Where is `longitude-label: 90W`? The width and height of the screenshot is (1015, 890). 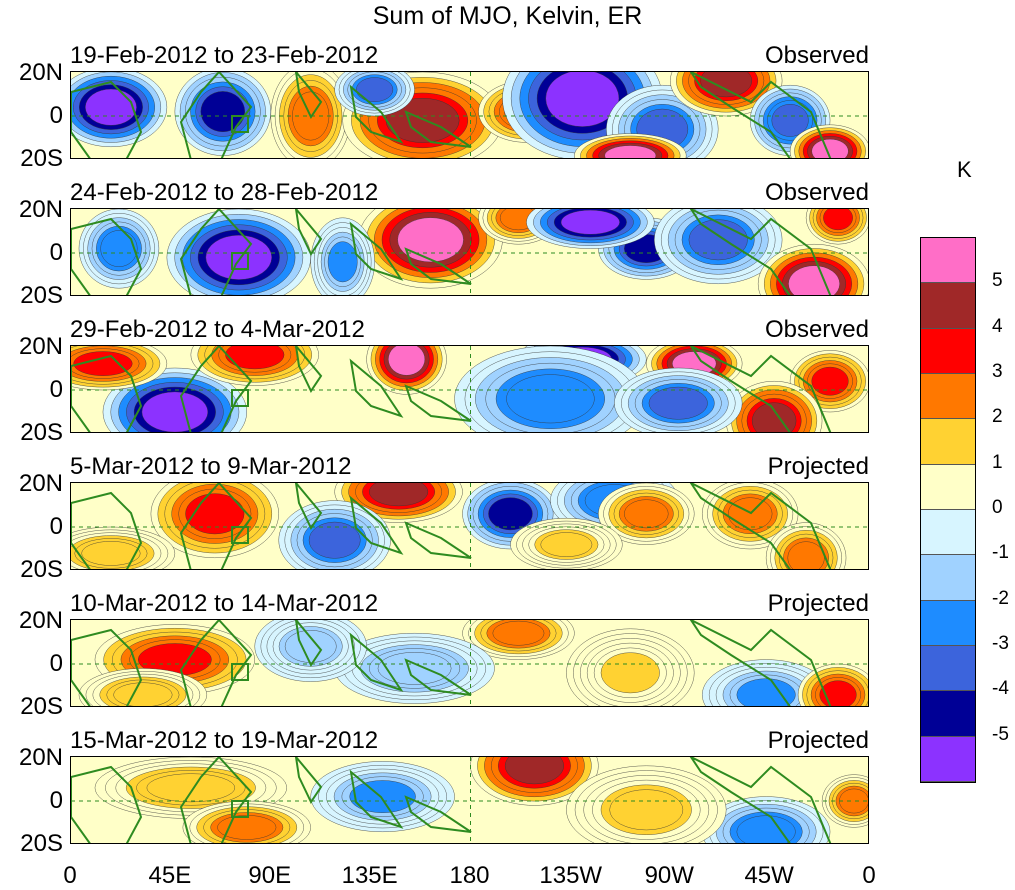
longitude-label: 90W is located at coordinates (669, 875).